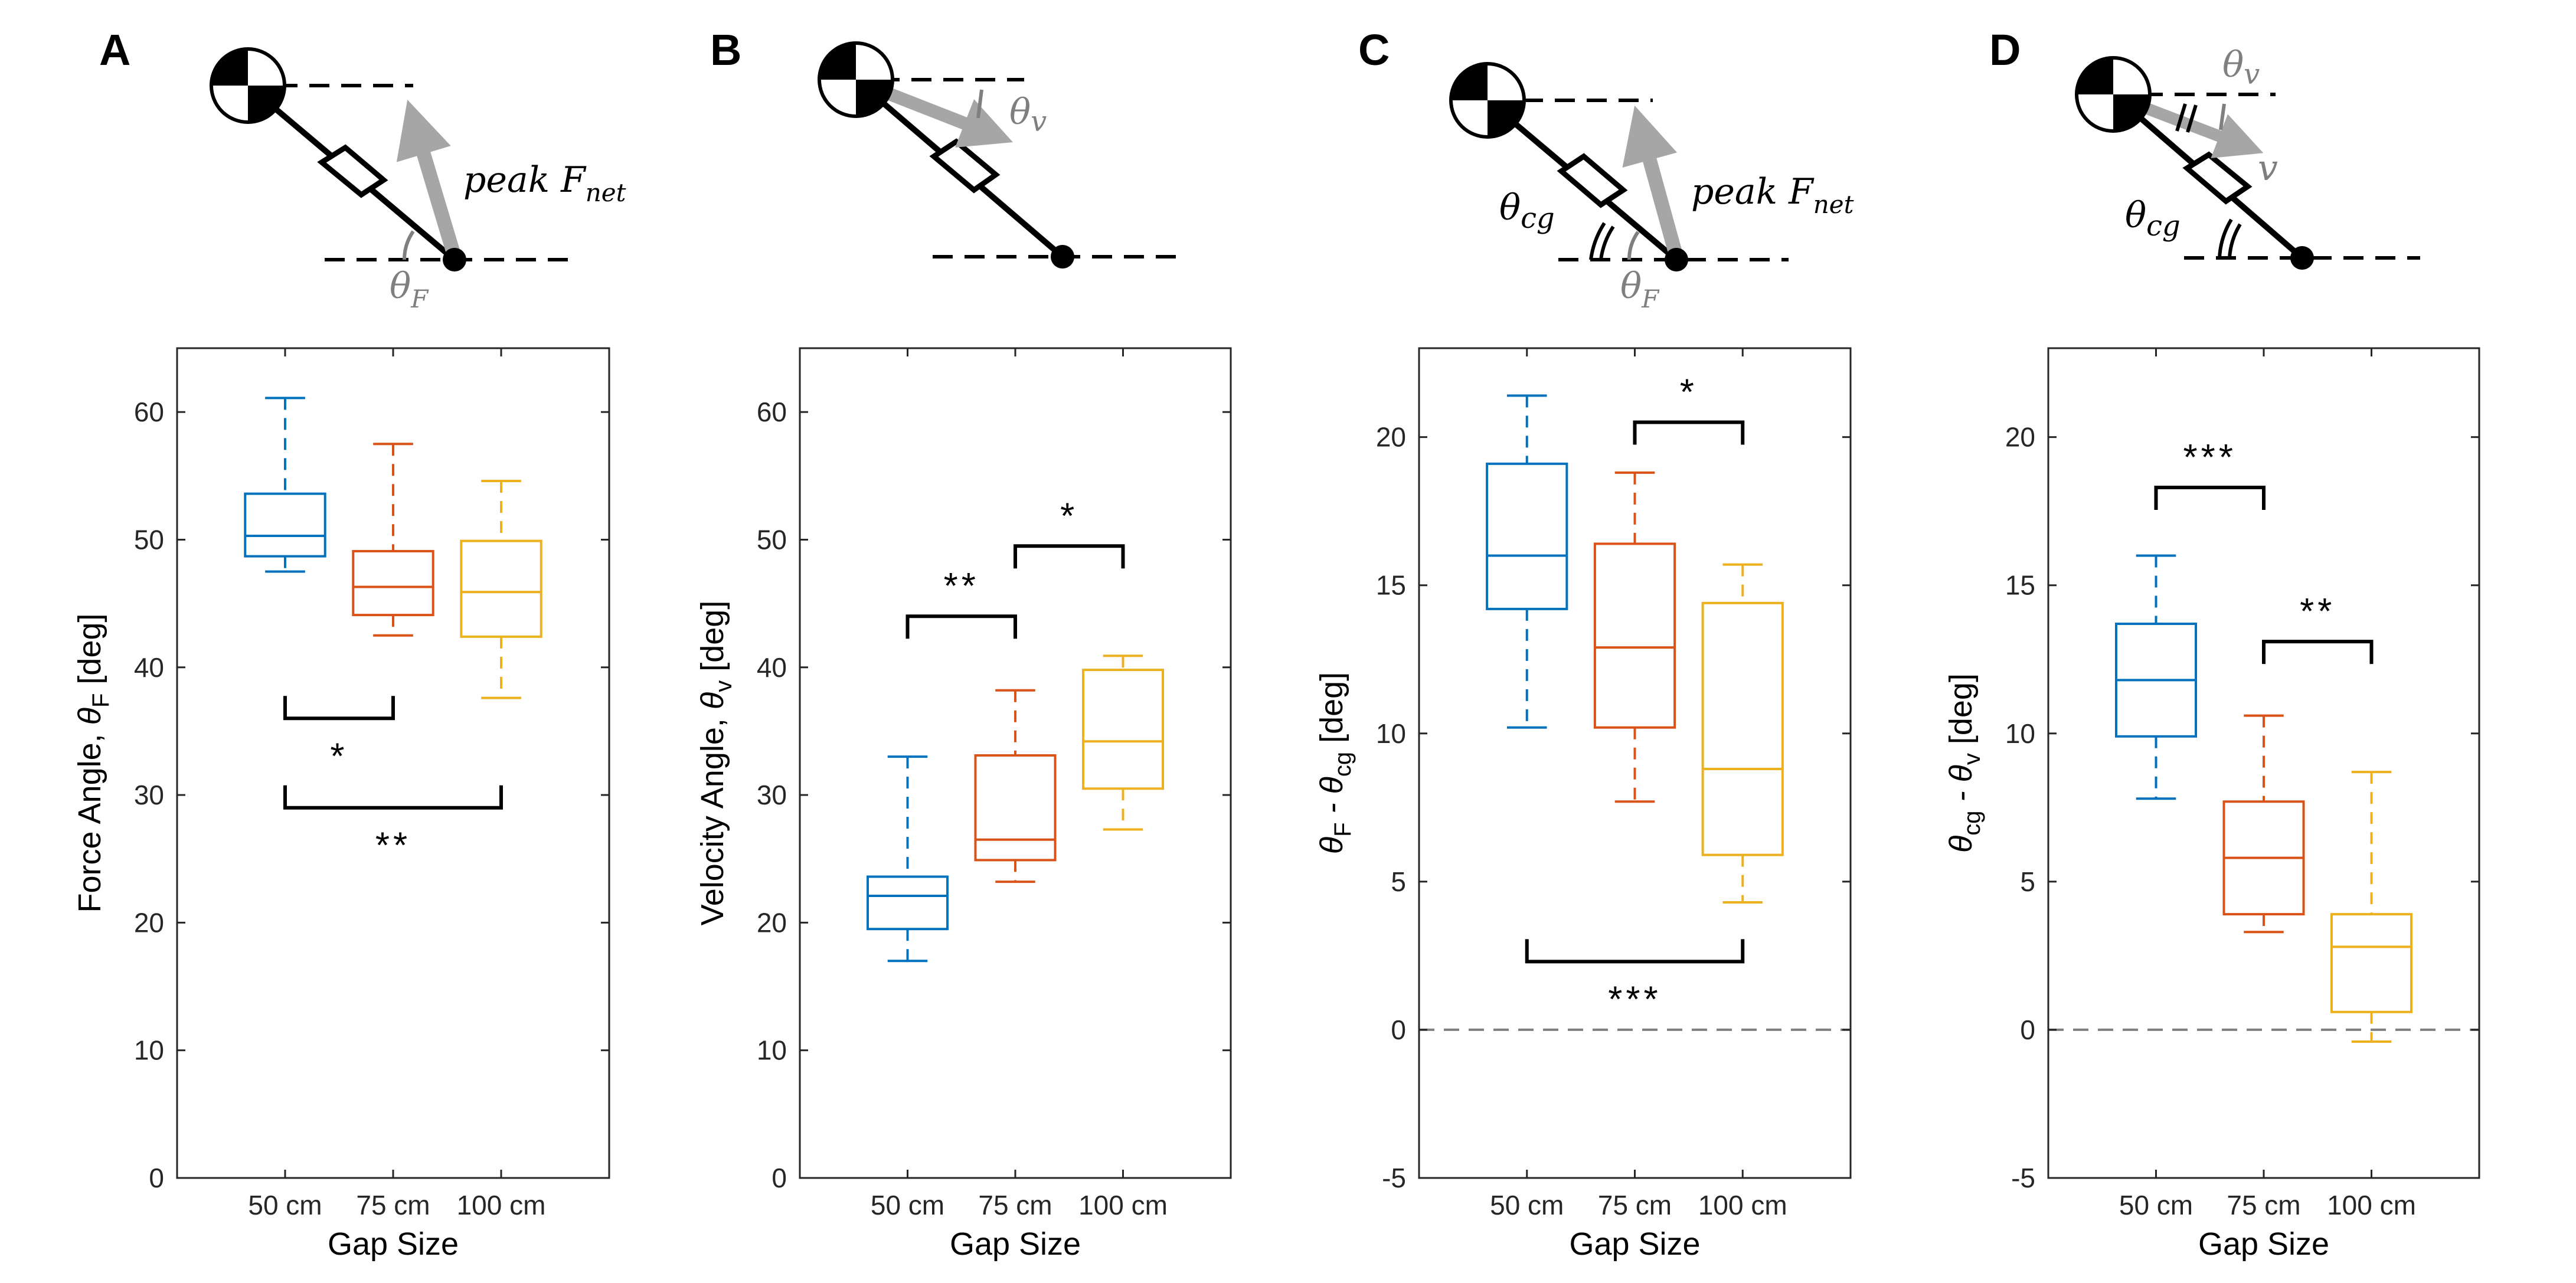  I want to click on ylabel-symbol-2: - θ, so click(1331, 799).